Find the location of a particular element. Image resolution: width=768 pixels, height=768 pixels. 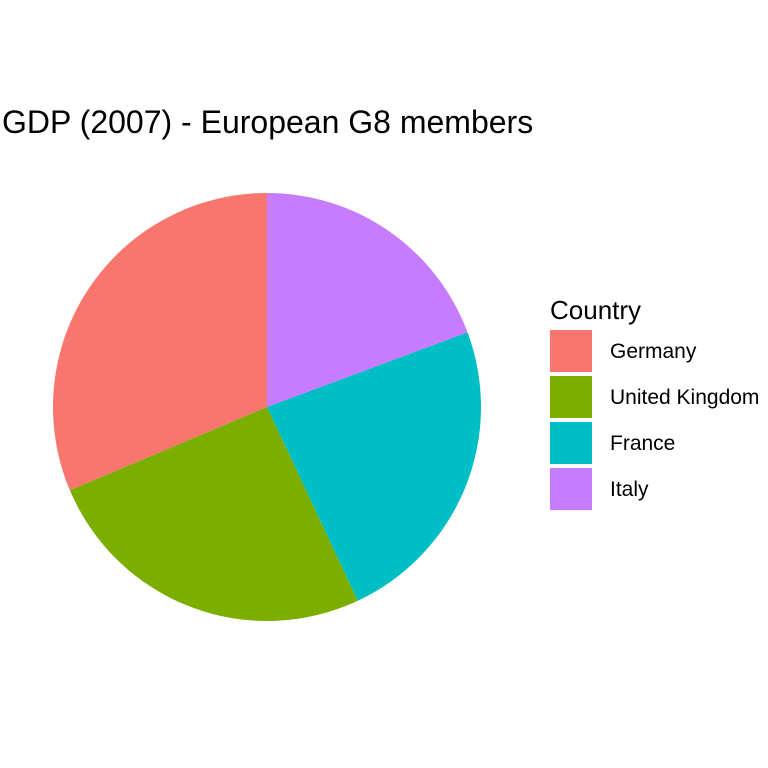

chart-title: GDP (2007) - European G8 members is located at coordinates (268, 122).